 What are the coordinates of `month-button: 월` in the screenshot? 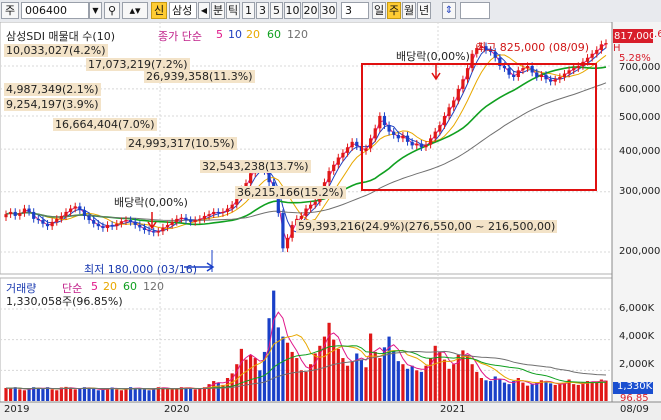 It's located at (409, 10).